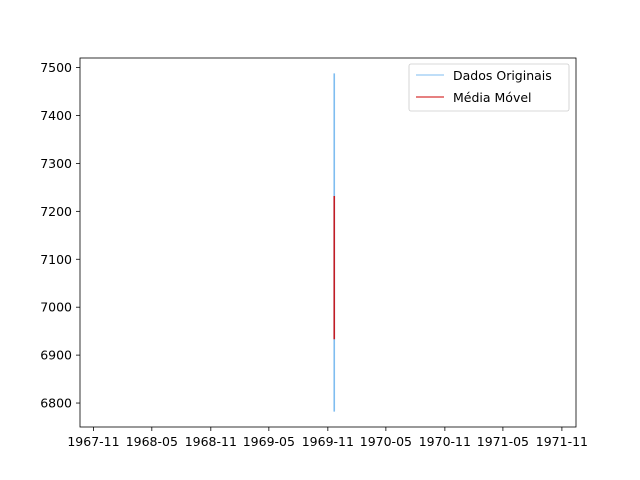  I want to click on legend-box, so click(489, 87).